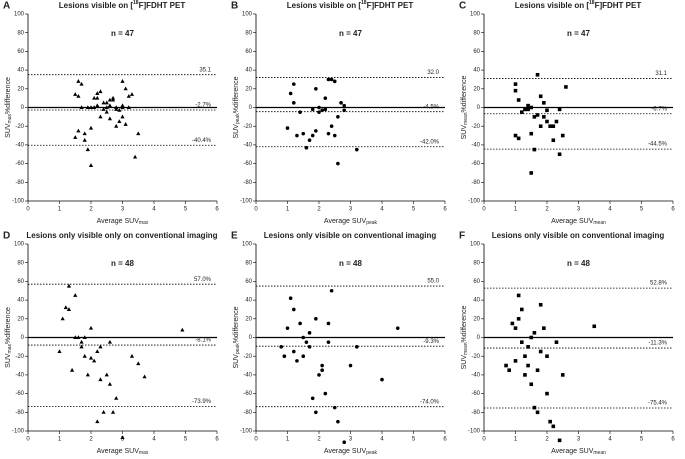 This screenshot has height=459, width=685. Describe the element at coordinates (659, 109) in the screenshot. I see `reference-label: -6.7%` at that location.